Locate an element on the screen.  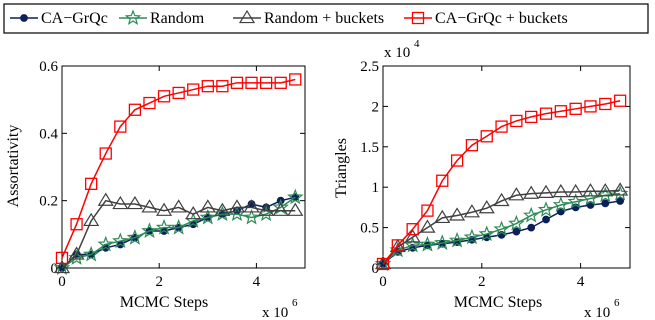
legend-marker-star is located at coordinates (133, 17).